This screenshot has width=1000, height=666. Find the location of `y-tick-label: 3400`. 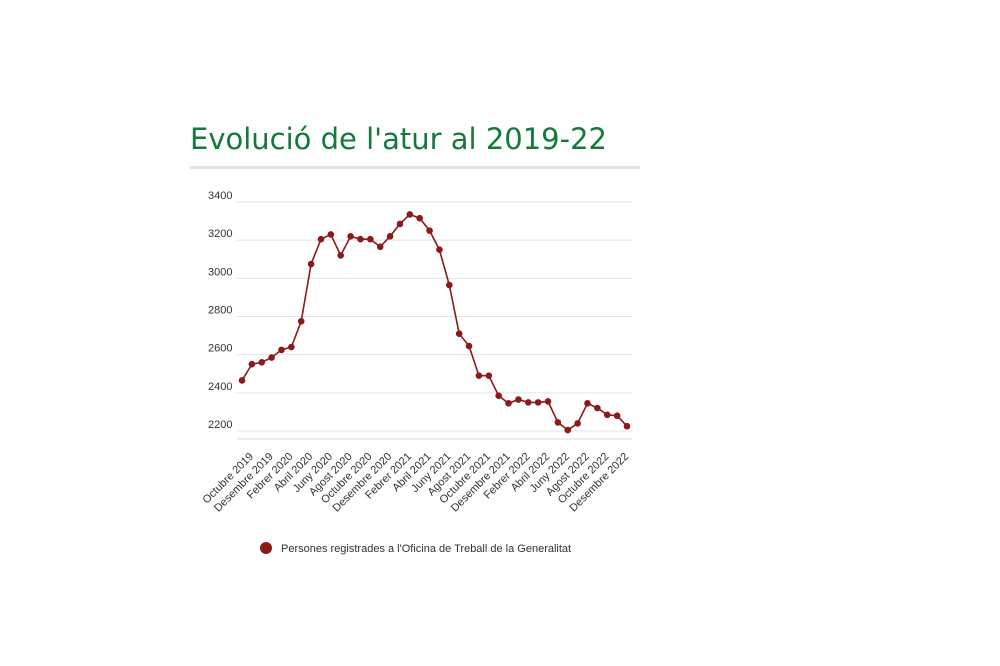

y-tick-label: 3400 is located at coordinates (220, 196).